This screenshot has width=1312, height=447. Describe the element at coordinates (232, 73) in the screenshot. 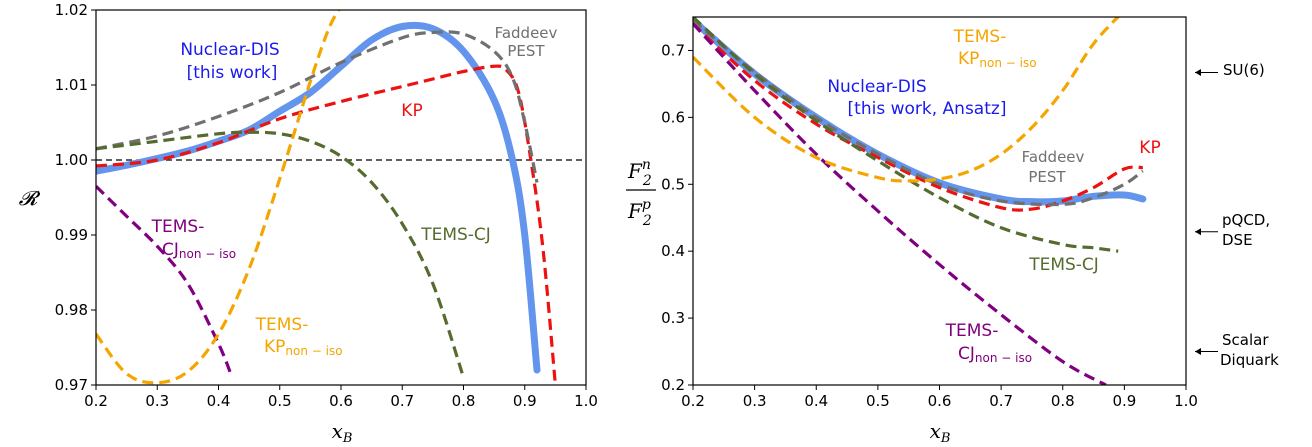

I see `left-label-nuclear-dis-line2: [this work]` at that location.